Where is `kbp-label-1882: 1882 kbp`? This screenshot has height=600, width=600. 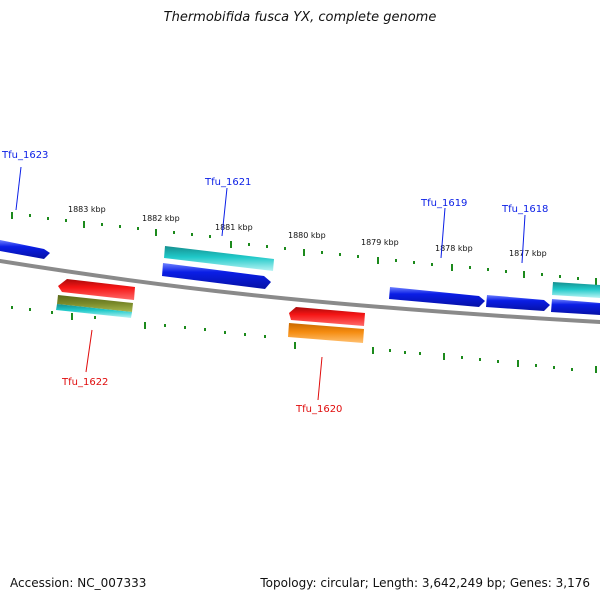 kbp-label-1882: 1882 kbp is located at coordinates (161, 218).